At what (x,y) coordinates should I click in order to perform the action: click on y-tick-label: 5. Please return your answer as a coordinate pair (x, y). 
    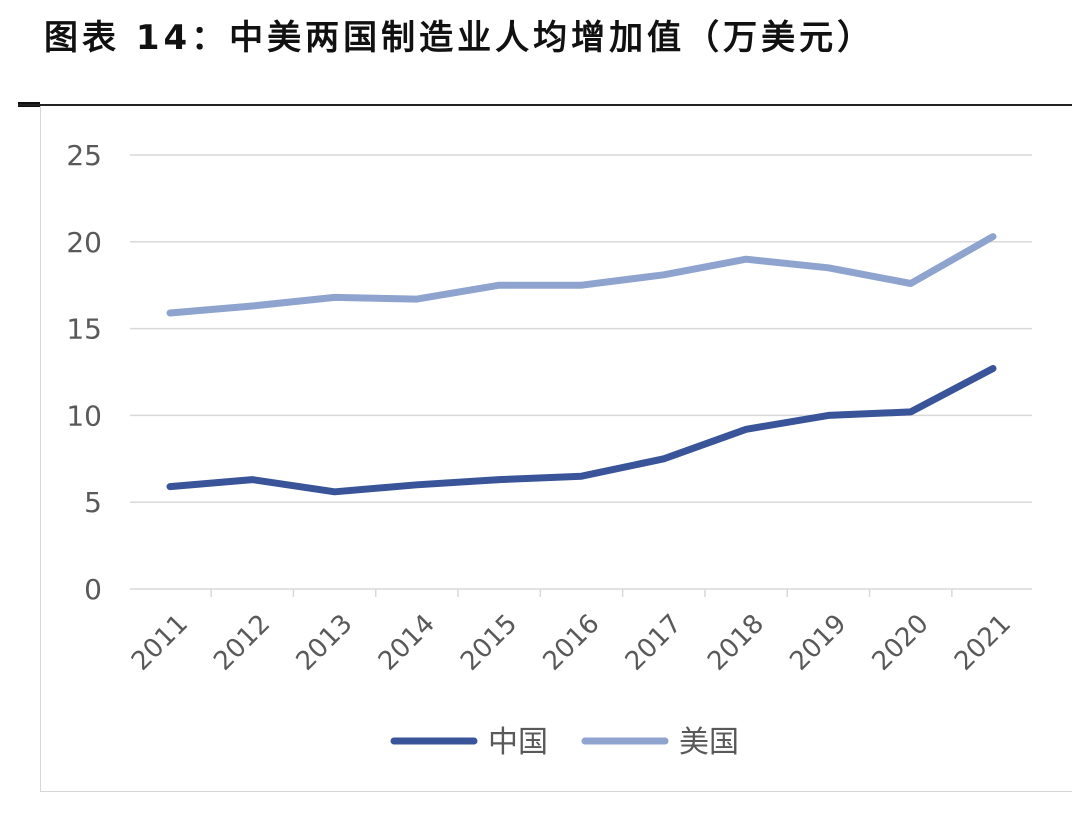
    Looking at the image, I should click on (93, 502).